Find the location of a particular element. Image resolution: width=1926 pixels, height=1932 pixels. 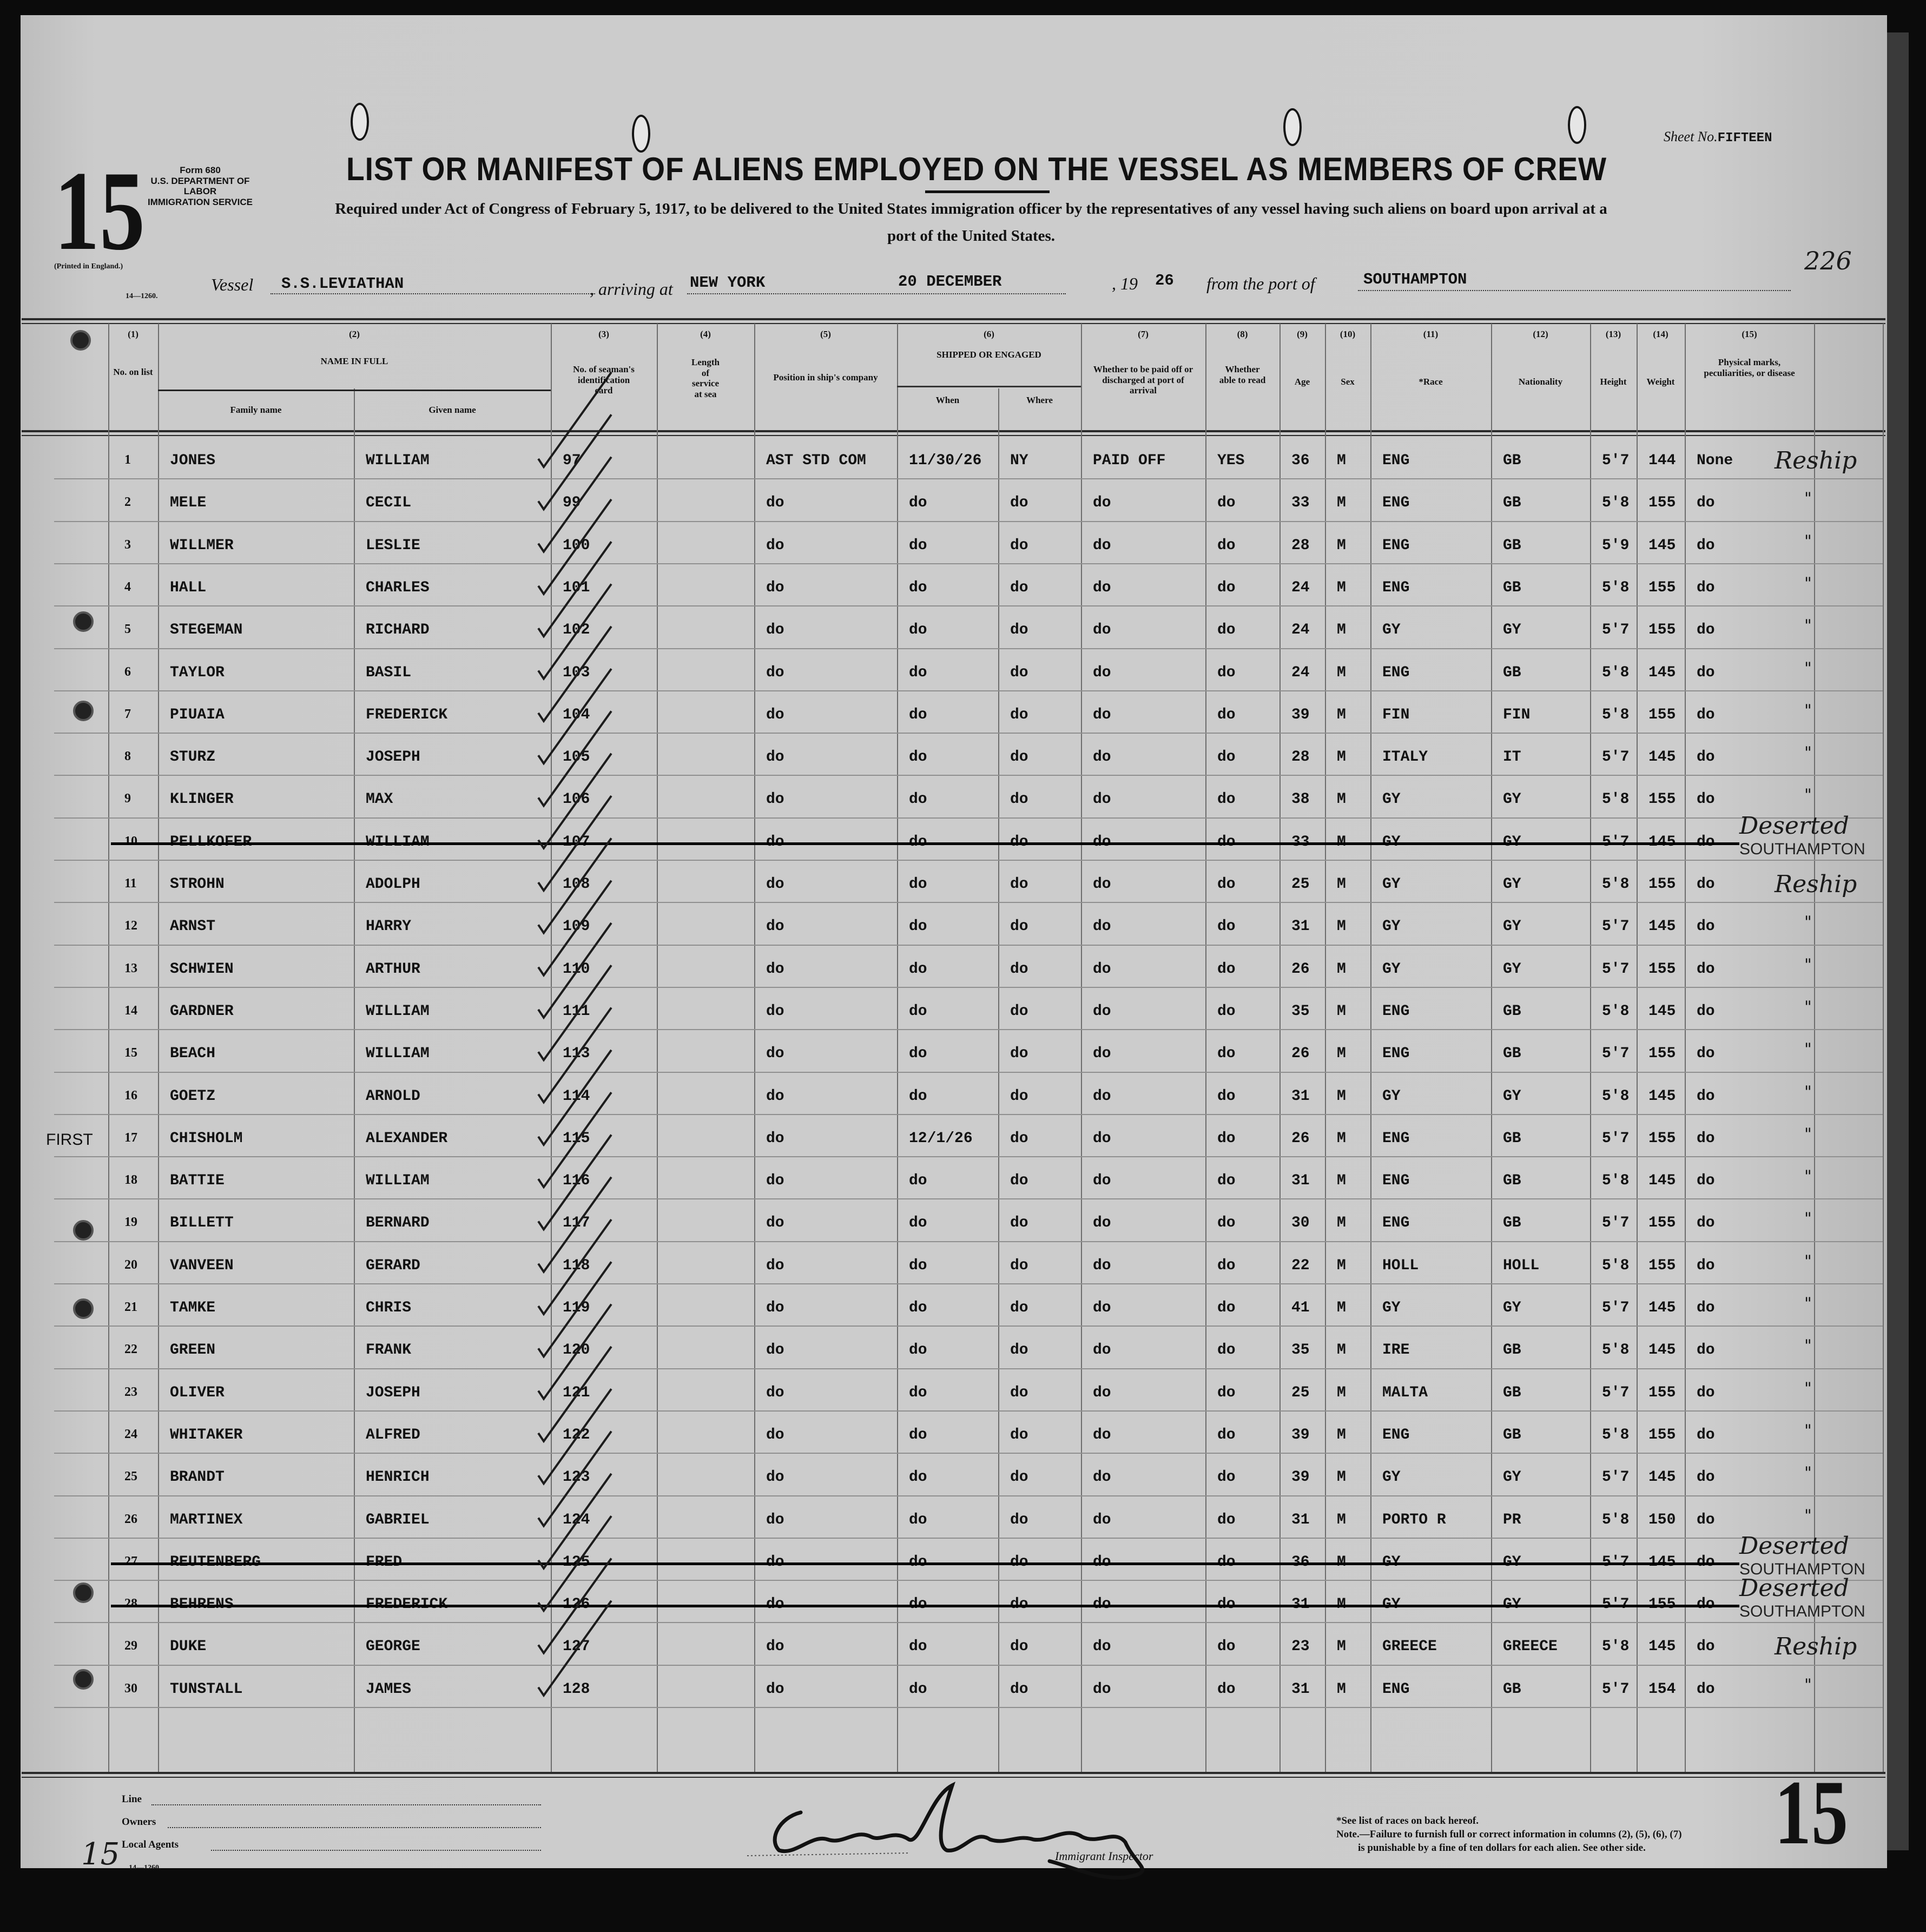

col-number: (3) is located at coordinates (604, 334).